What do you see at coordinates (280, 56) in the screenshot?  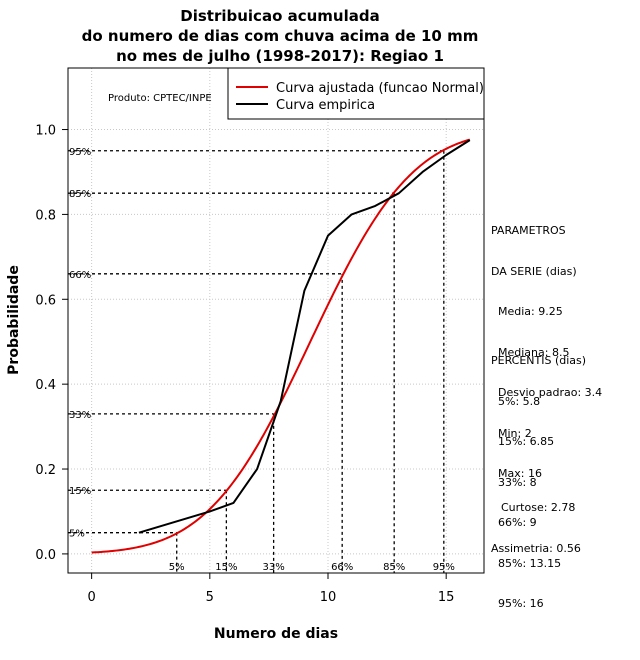 I see `chart-title-line-3: no mes de julho (1998-2017): Regiao 1` at bounding box center [280, 56].